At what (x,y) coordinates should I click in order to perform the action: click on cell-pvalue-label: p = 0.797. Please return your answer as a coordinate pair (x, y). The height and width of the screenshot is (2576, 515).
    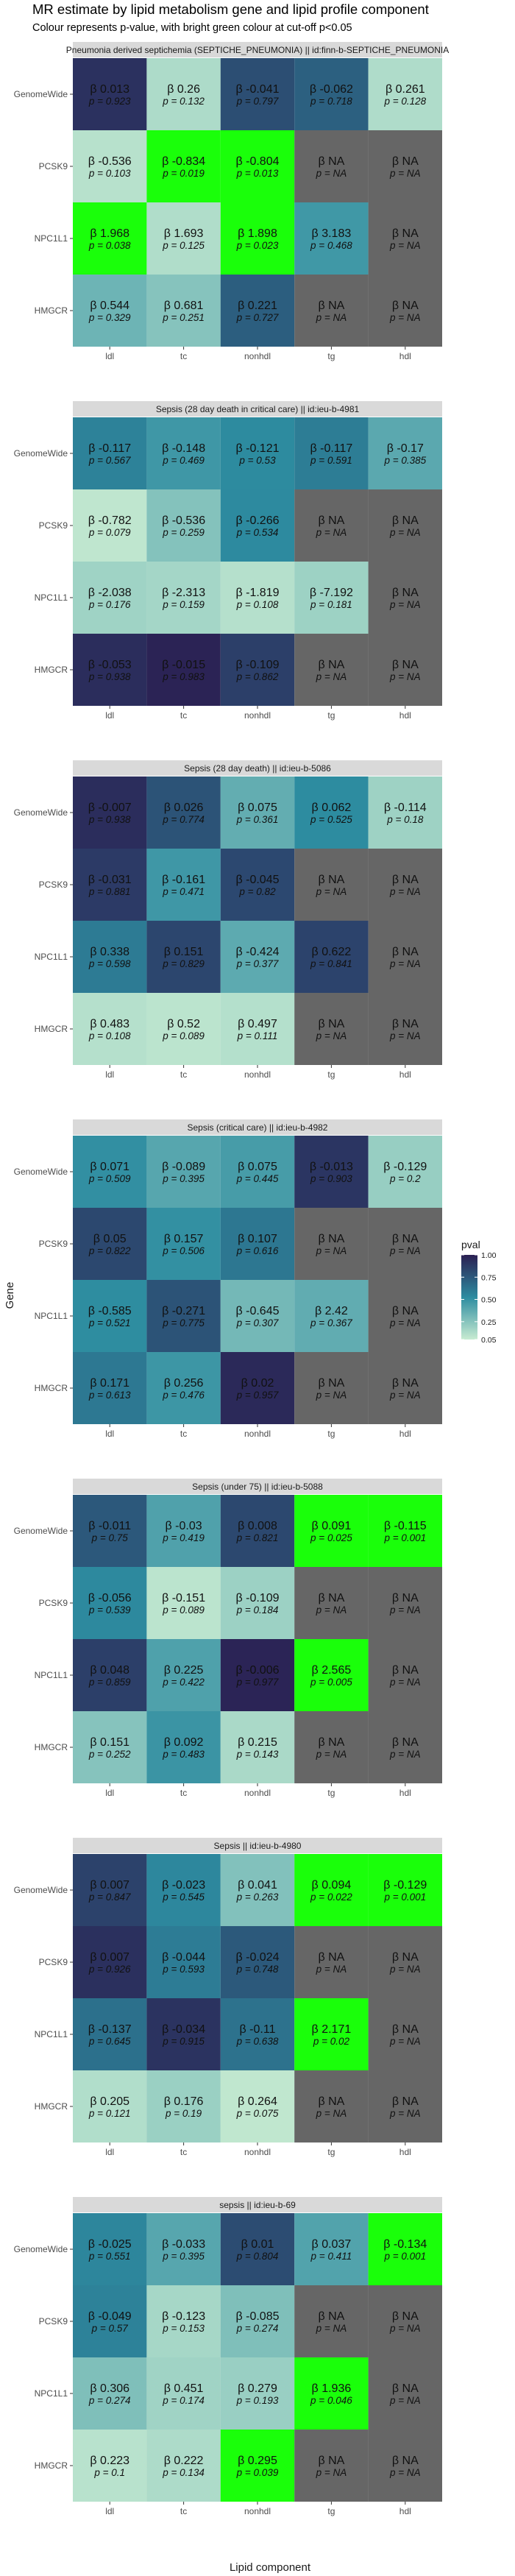
    Looking at the image, I should click on (257, 102).